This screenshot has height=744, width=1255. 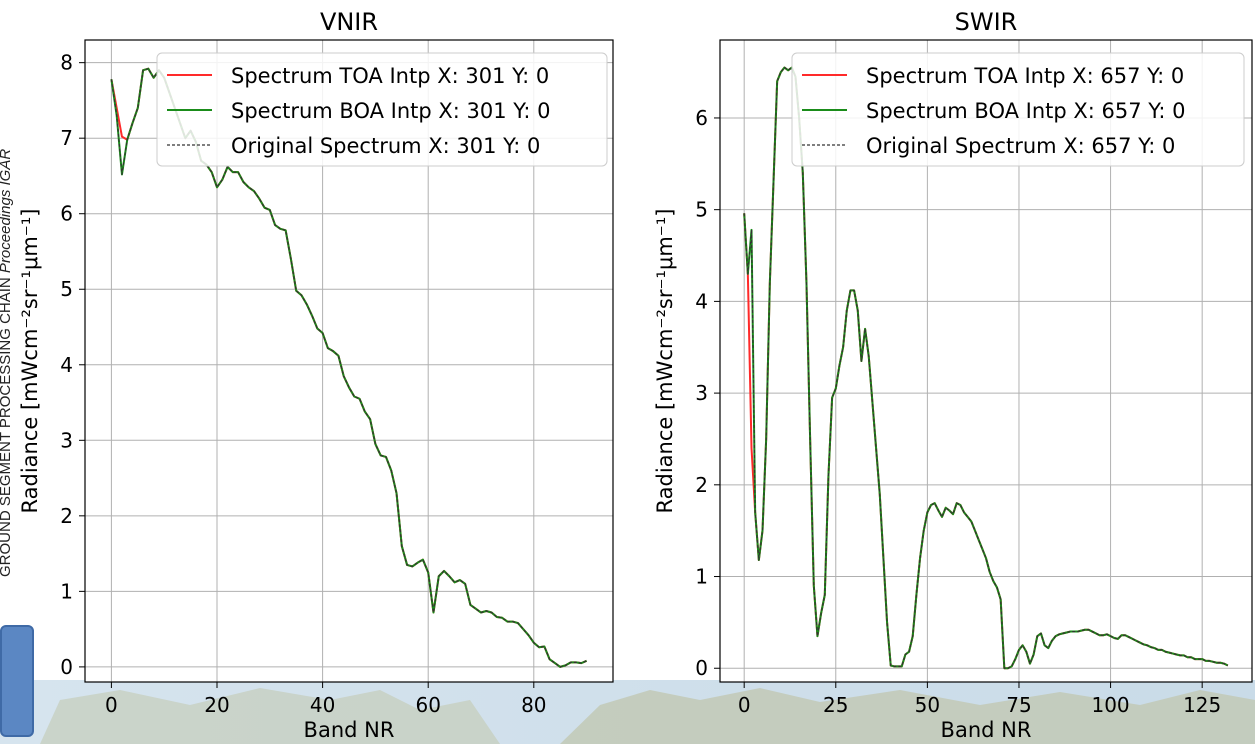 What do you see at coordinates (390, 76) in the screenshot?
I see `vnir-legend-label: Spectrum TOA Intp X: 301 Y: 0` at bounding box center [390, 76].